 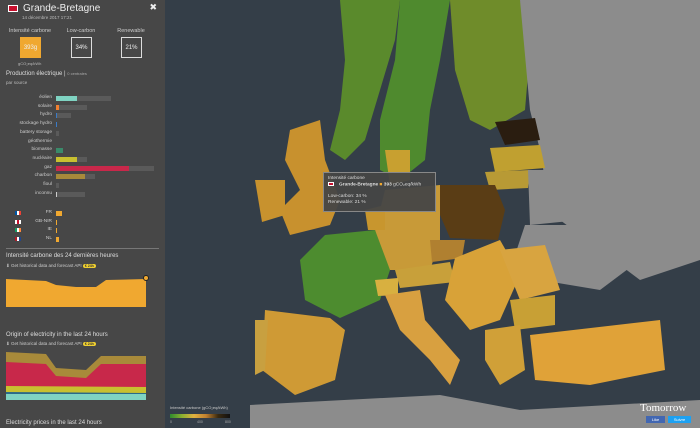 I want to click on source-label: fioul, so click(x=47, y=184).